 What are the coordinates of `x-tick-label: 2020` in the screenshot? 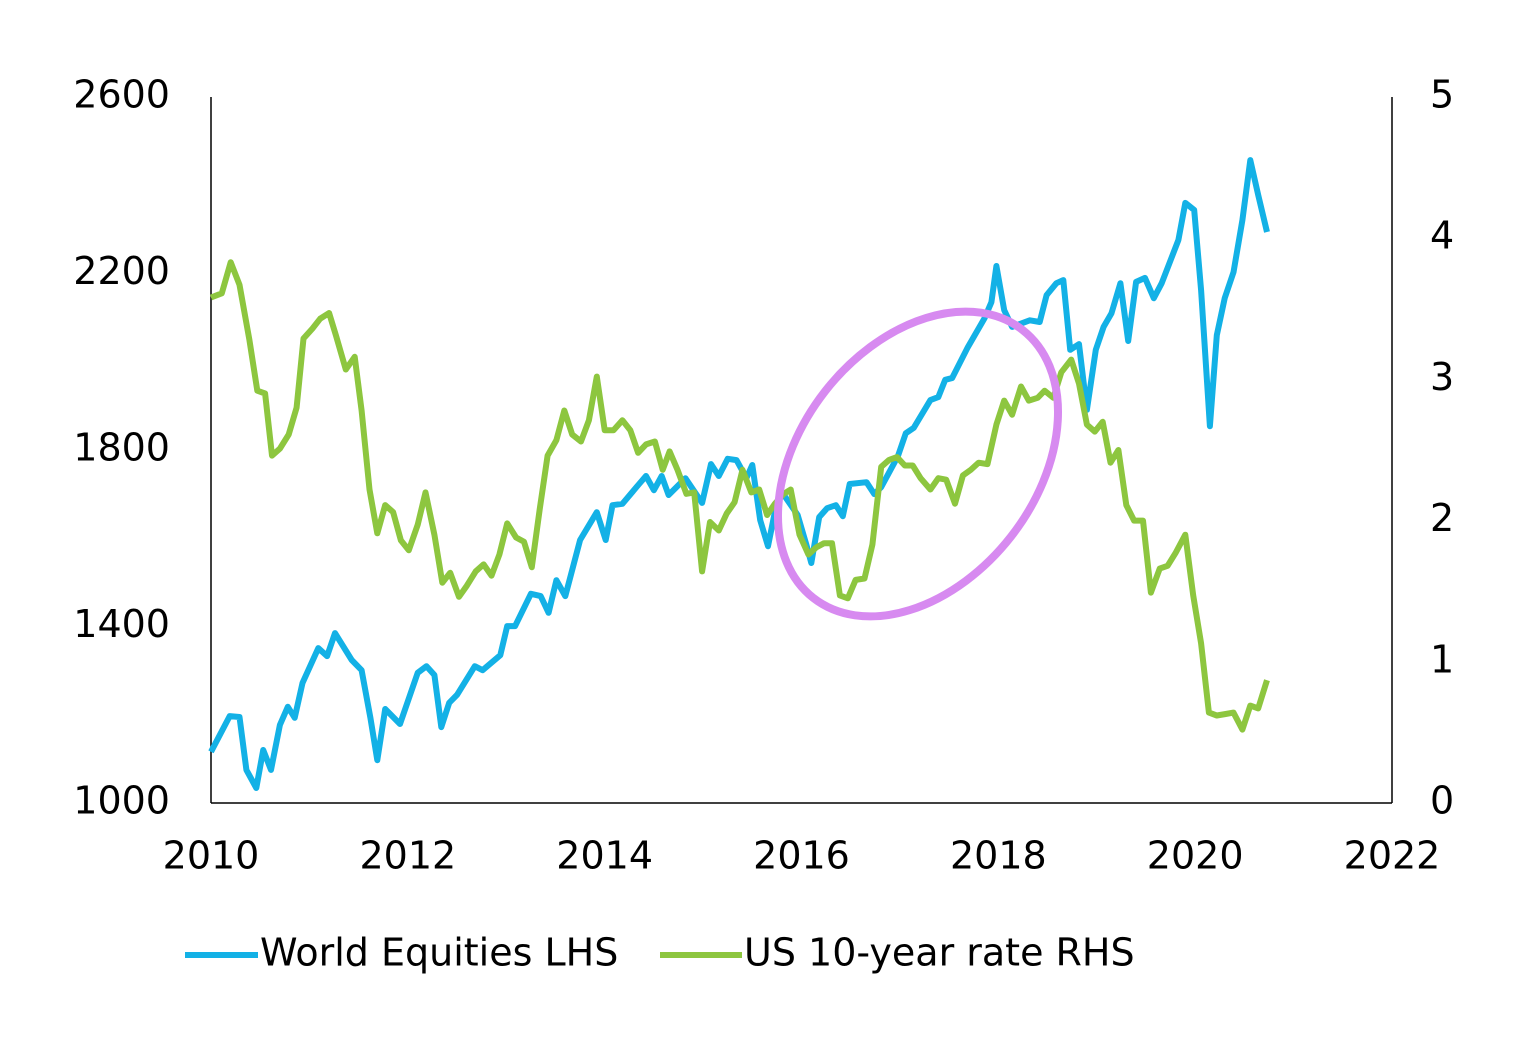 It's located at (1195, 856).